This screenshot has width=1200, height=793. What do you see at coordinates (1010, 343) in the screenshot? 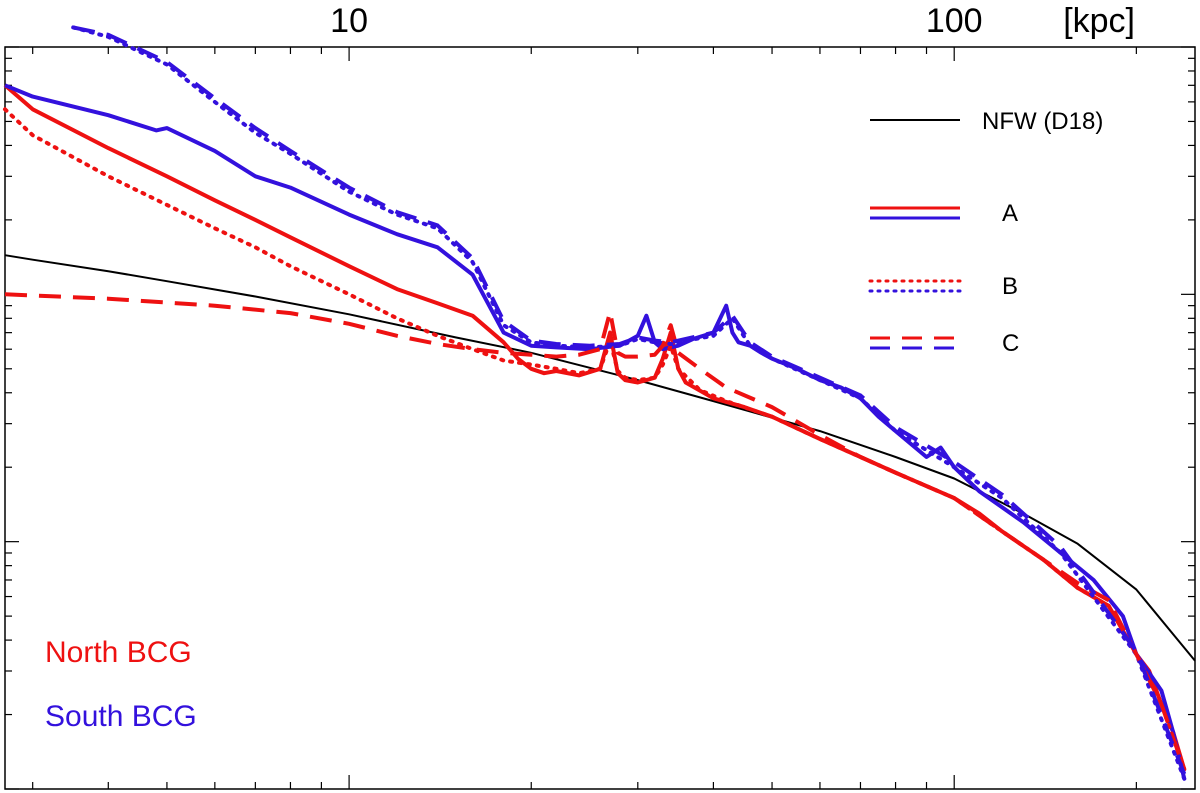
I see `legend-label: C` at bounding box center [1010, 343].